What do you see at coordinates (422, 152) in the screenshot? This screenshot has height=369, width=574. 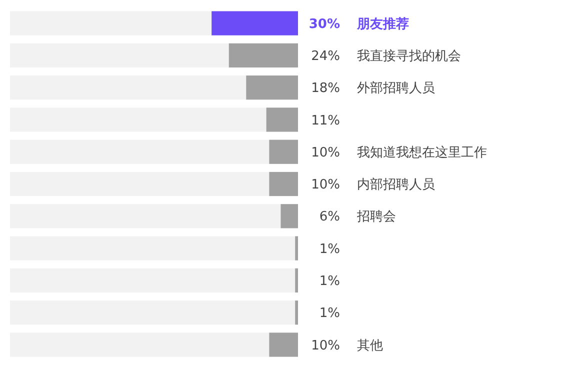 I see `y-tick-label: 我知道我想在这里工作` at bounding box center [422, 152].